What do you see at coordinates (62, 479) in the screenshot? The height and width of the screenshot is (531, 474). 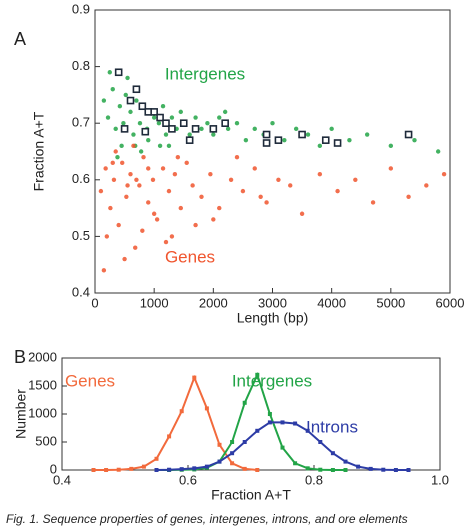 I see `x-tick-label: 0.4` at bounding box center [62, 479].